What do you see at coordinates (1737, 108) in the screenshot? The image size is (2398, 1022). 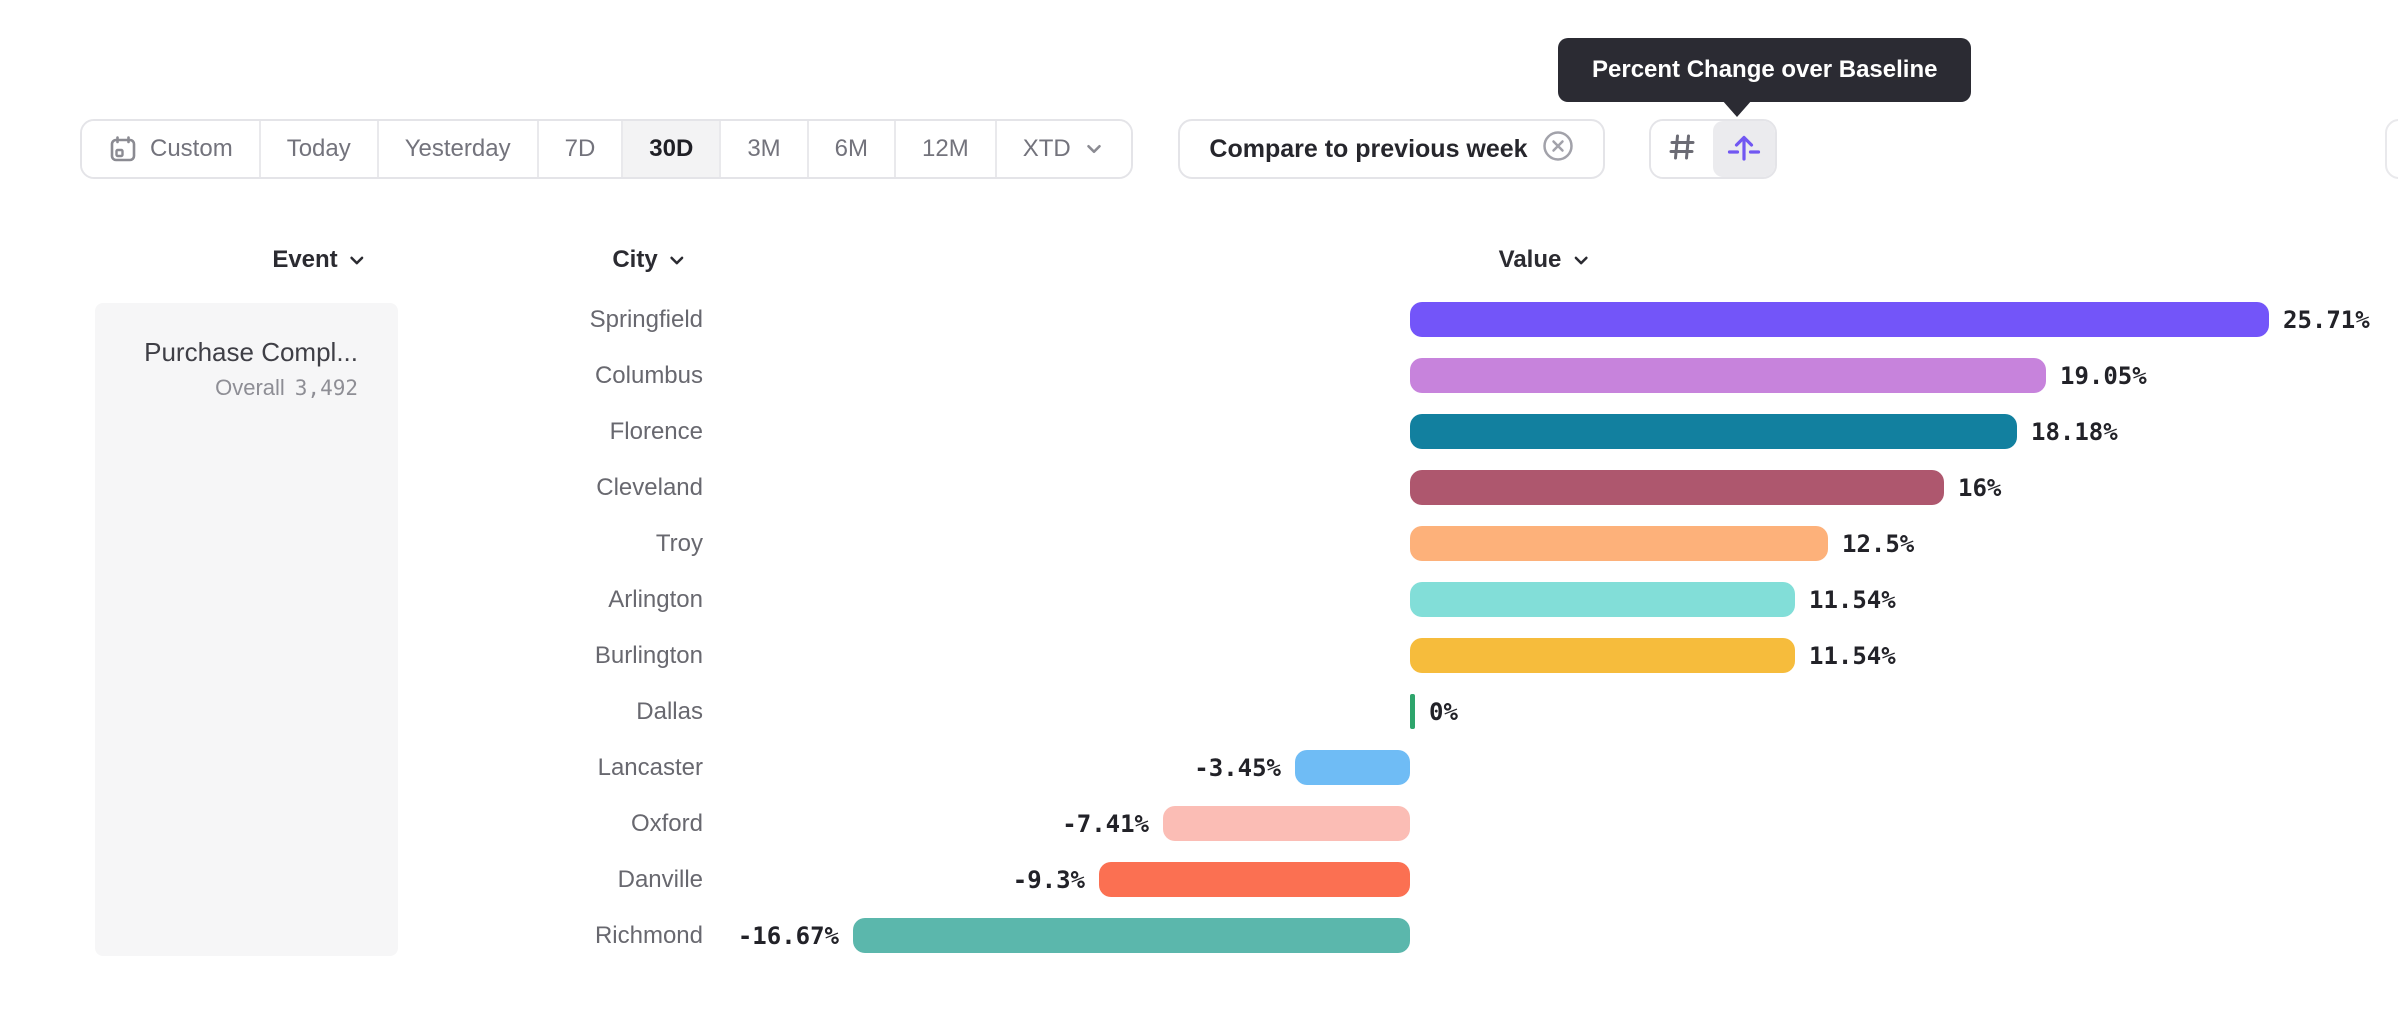 I see `tooltip-arrow` at bounding box center [1737, 108].